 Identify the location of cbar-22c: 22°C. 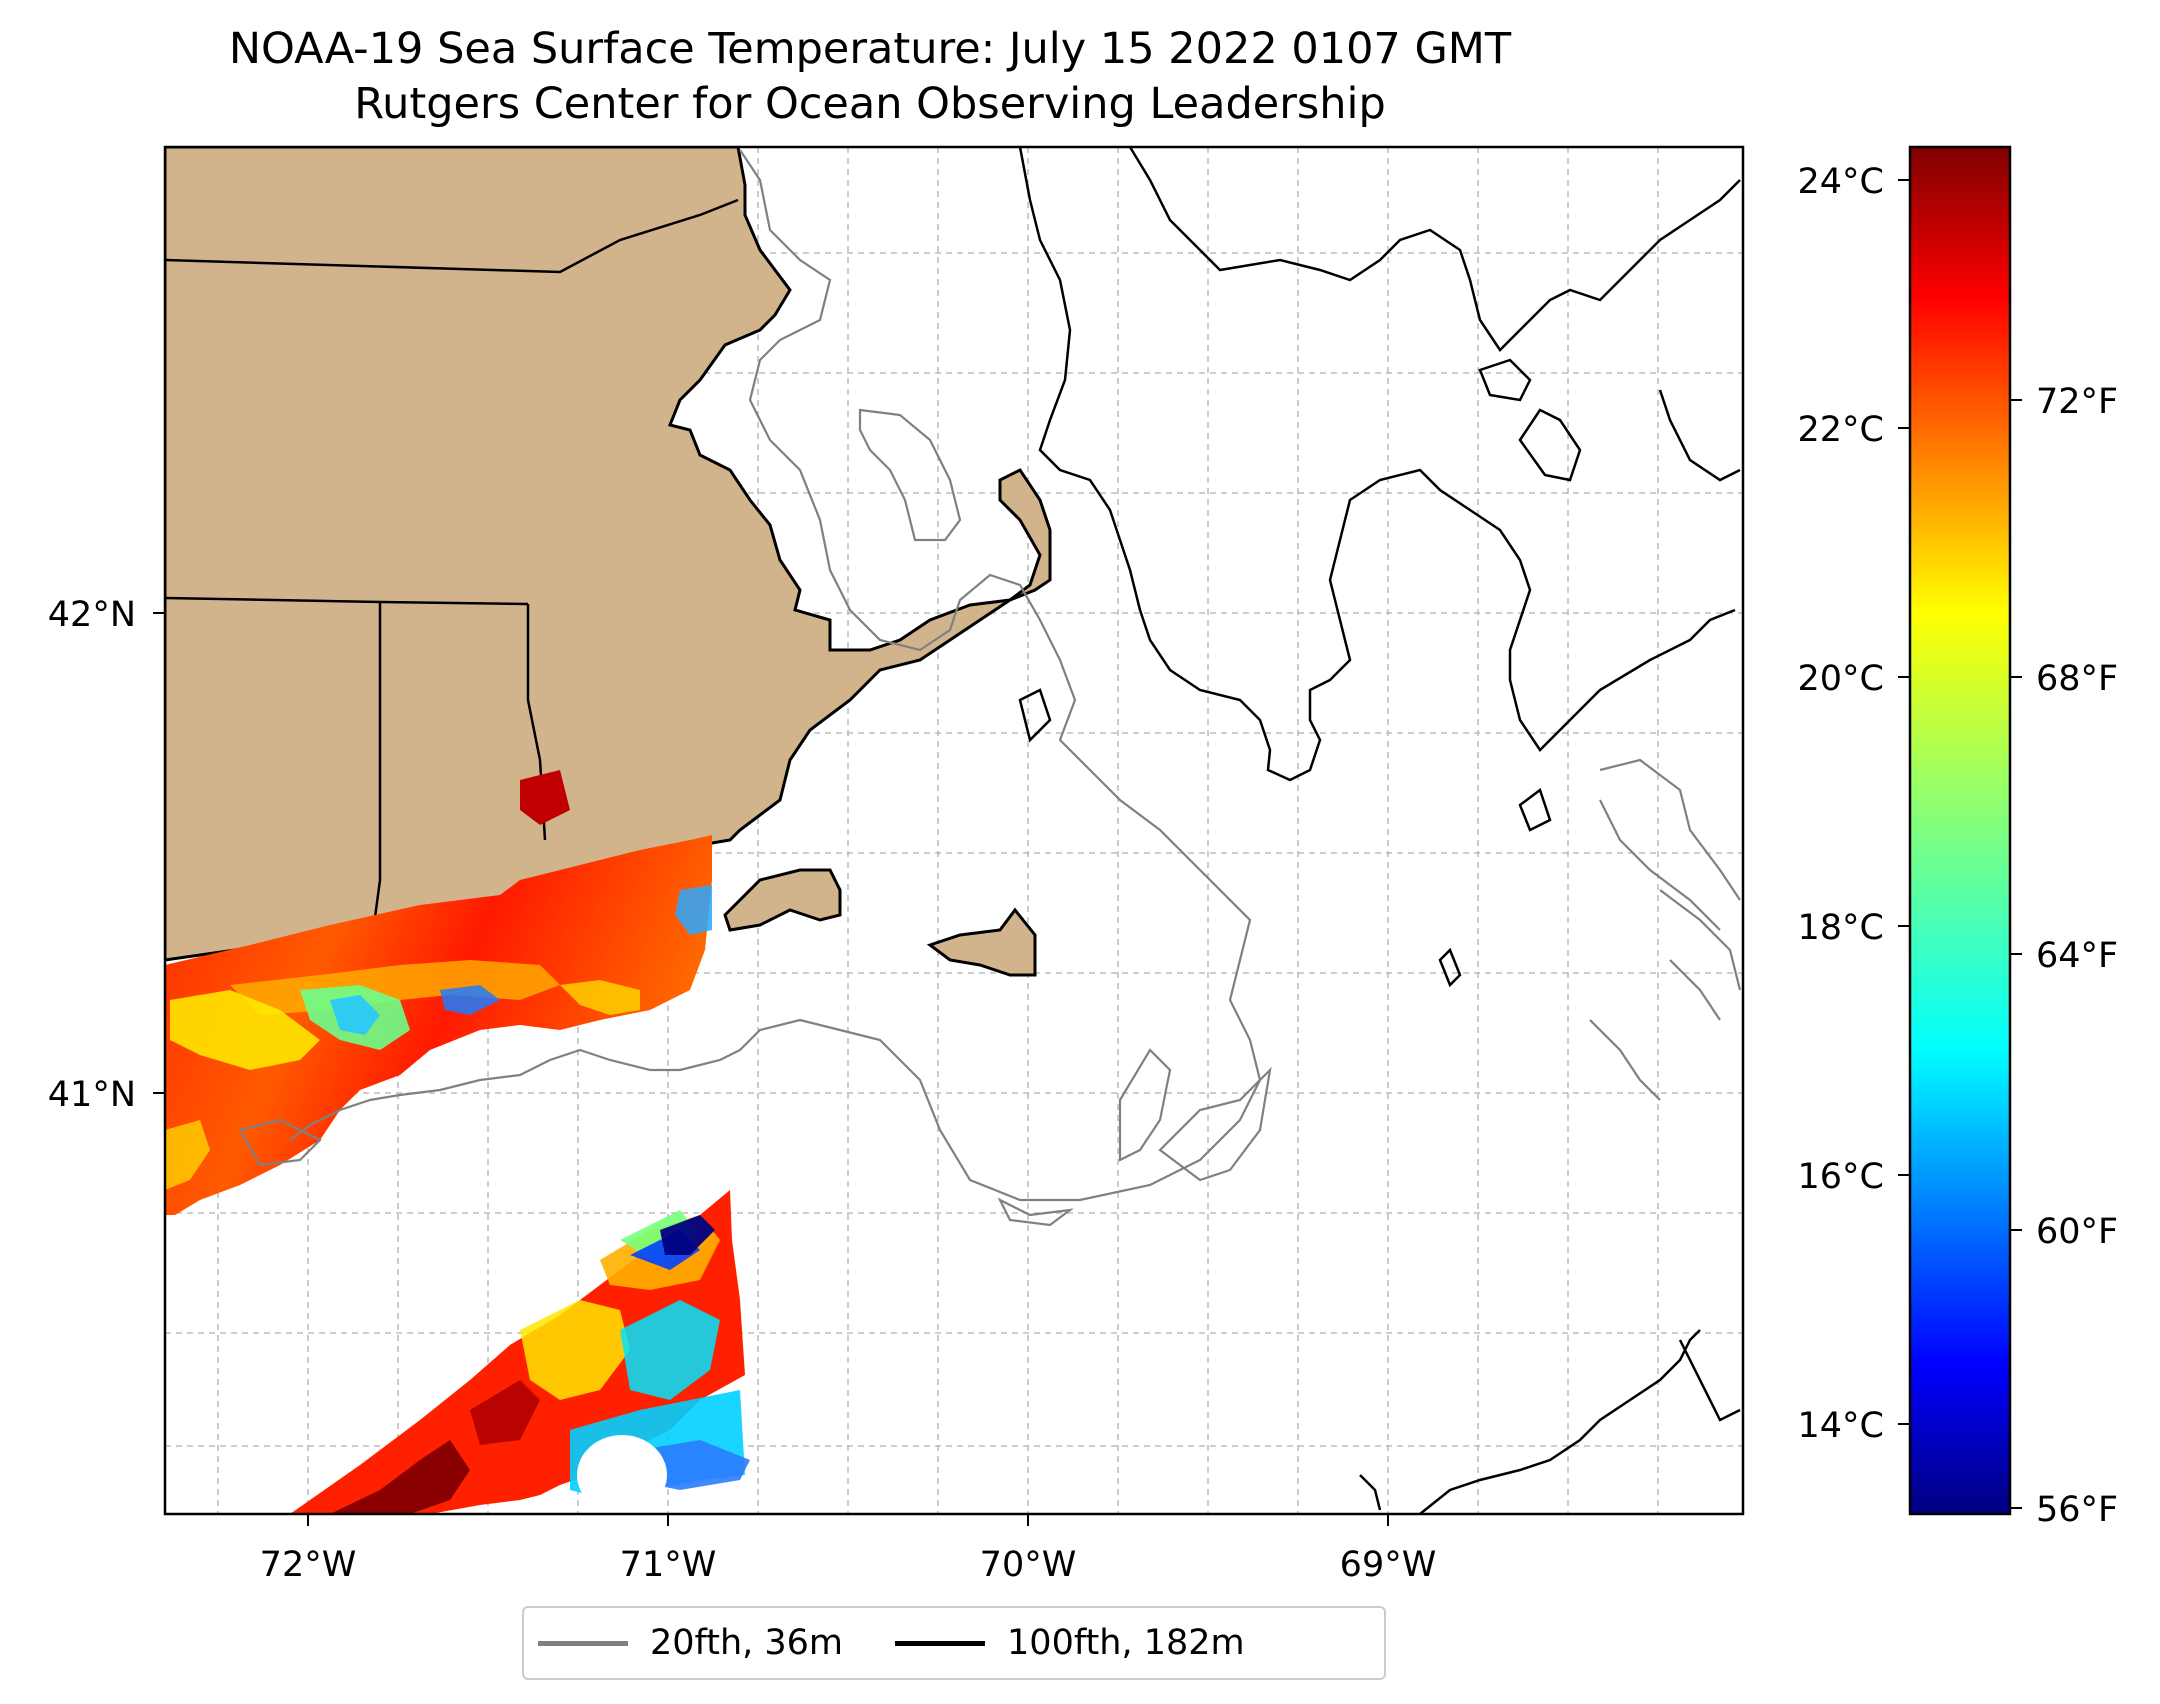
(1841, 430).